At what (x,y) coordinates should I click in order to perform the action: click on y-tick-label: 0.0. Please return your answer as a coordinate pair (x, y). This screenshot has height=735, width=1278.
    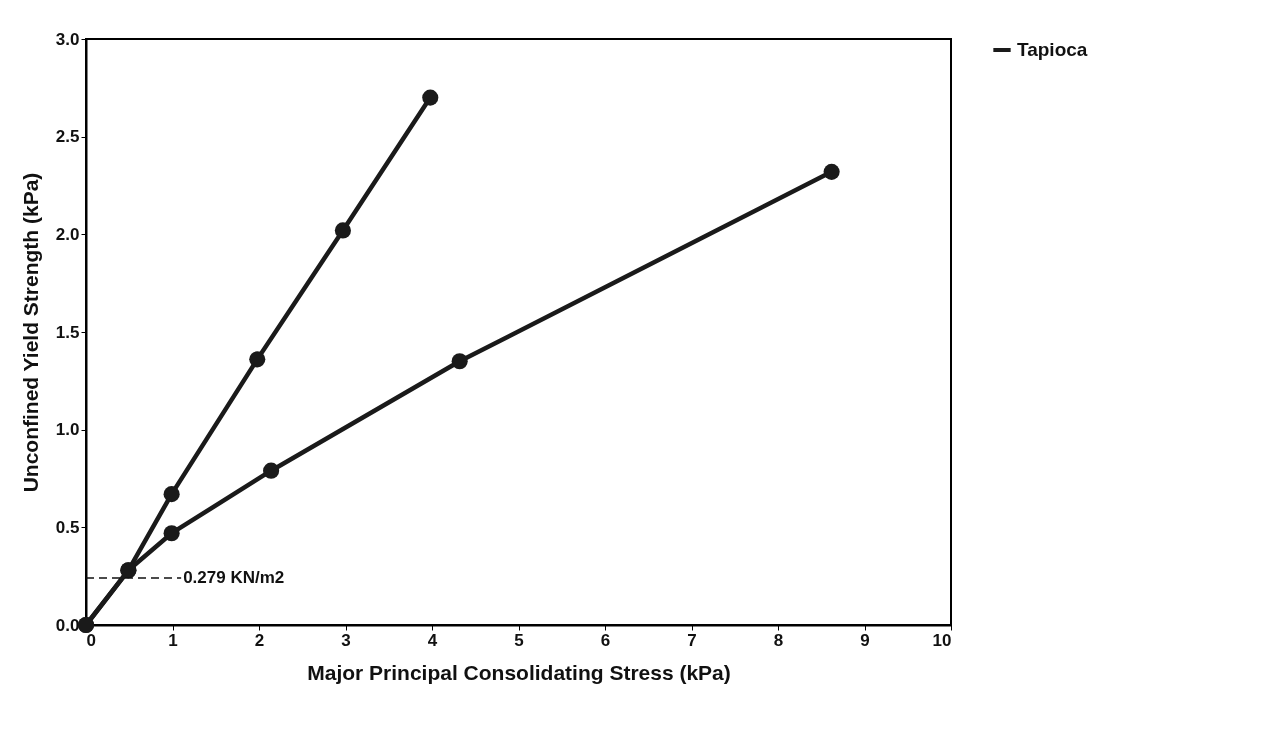
    Looking at the image, I should click on (67, 625).